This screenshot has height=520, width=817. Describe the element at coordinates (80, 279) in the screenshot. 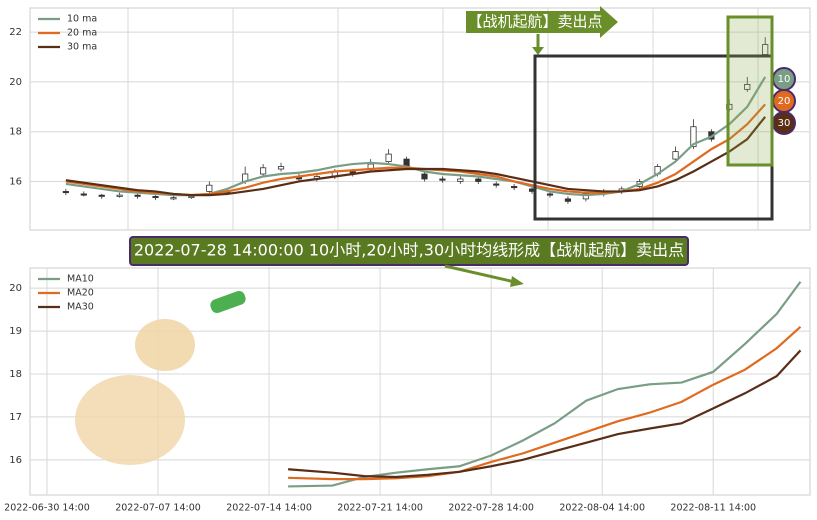

I see `legend-label: MA10` at that location.